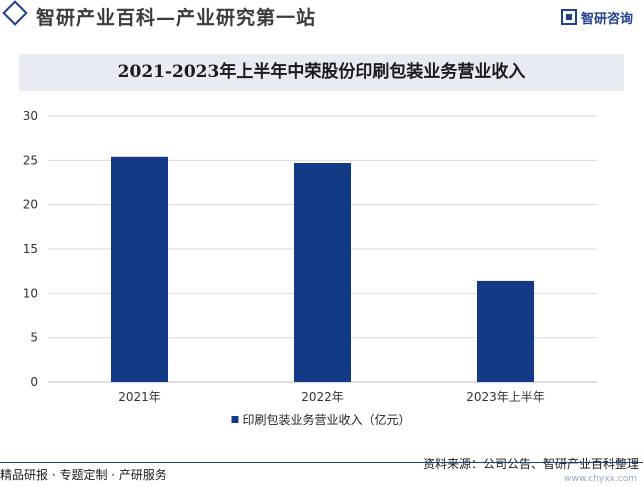 This screenshot has width=643, height=487. Describe the element at coordinates (34, 382) in the screenshot. I see `y-tick-label: 0` at that location.